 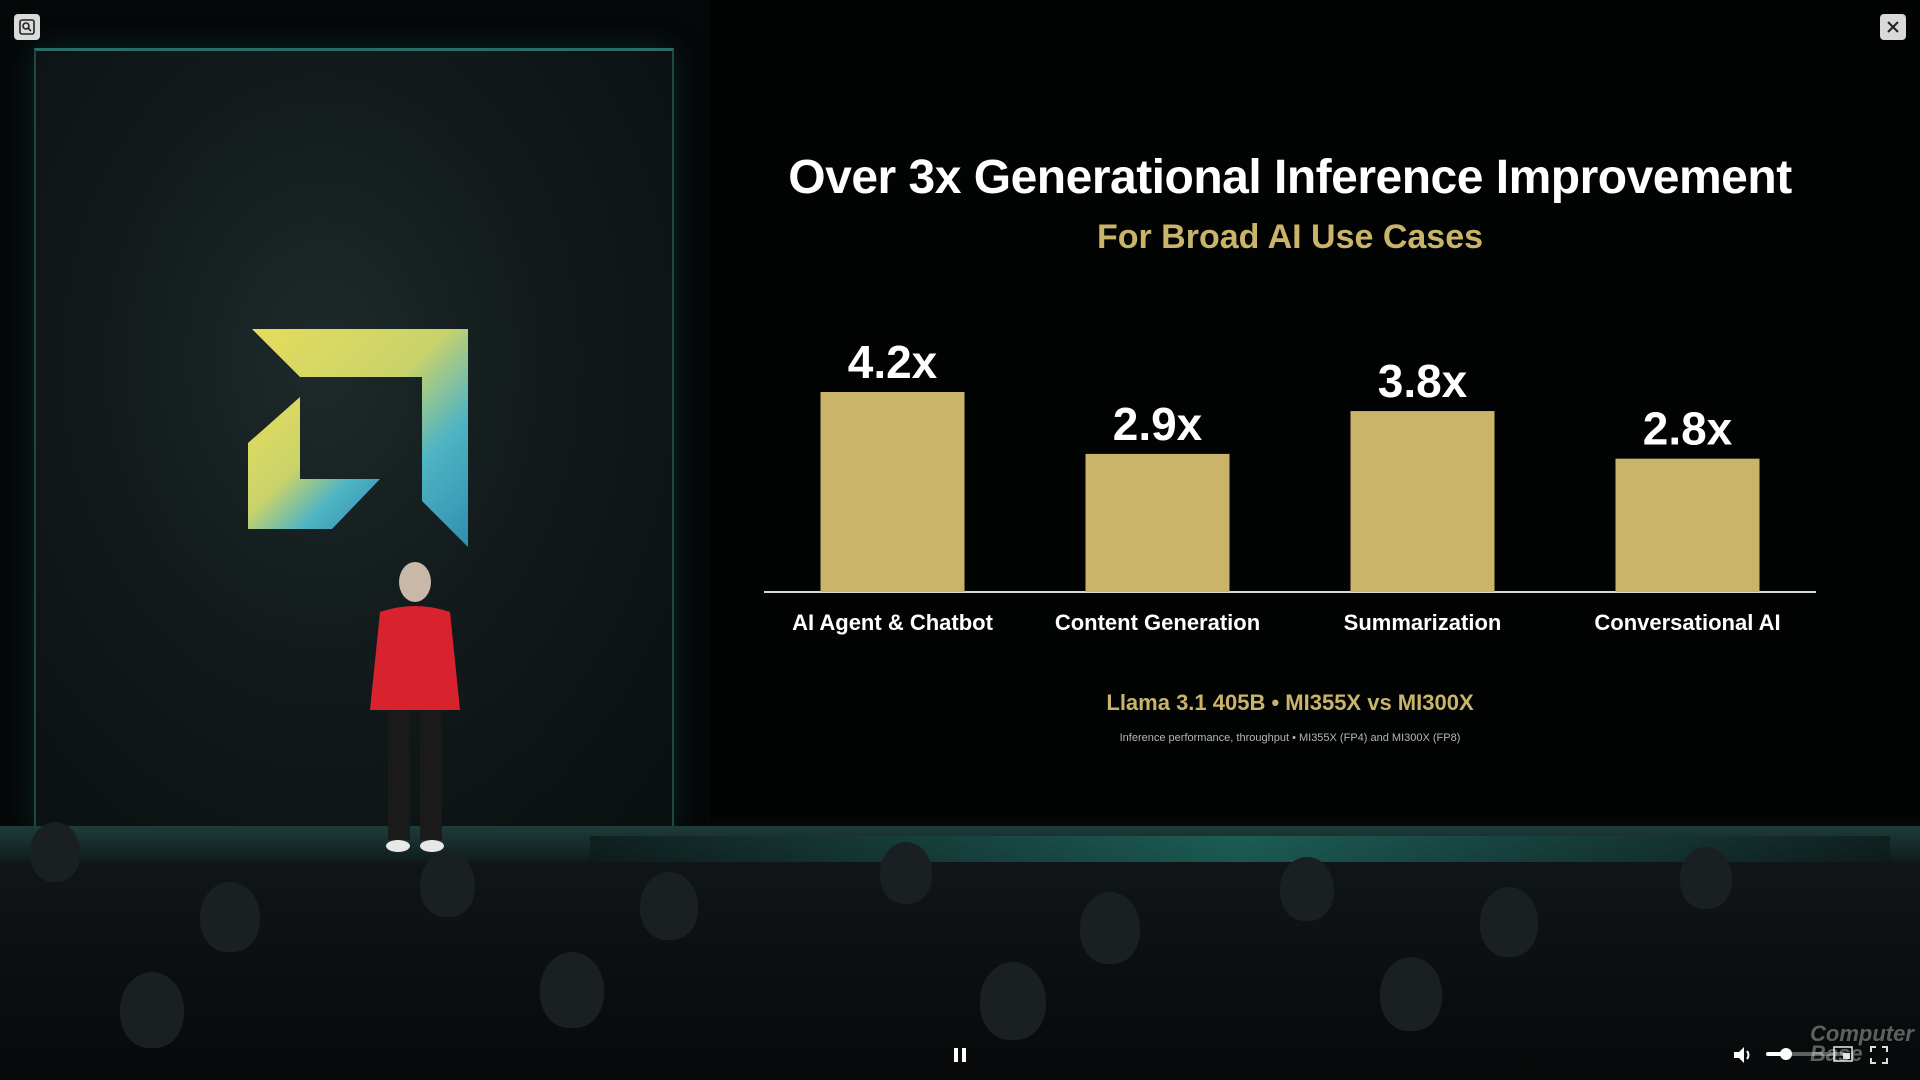 I want to click on amd-logo-icon, so click(x=358, y=438).